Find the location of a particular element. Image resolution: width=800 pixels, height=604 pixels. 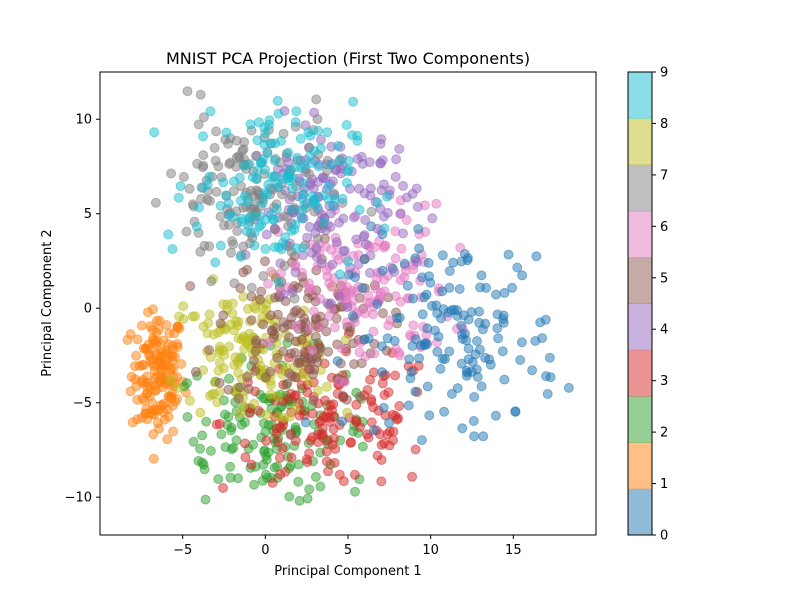

colorbar-tick-label: 7 is located at coordinates (664, 175).